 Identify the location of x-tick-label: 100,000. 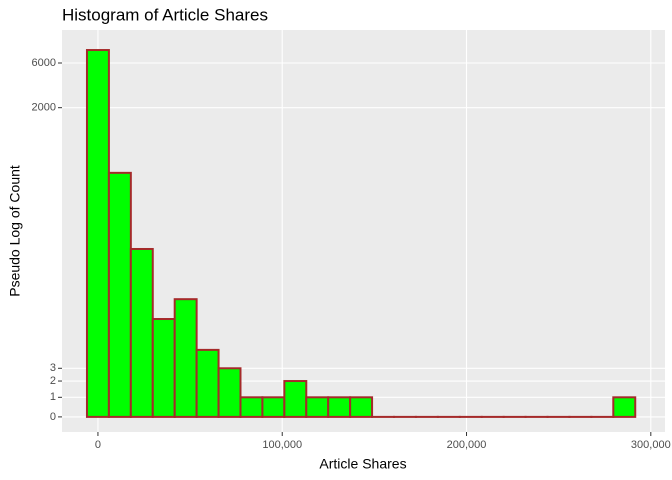
(282, 445).